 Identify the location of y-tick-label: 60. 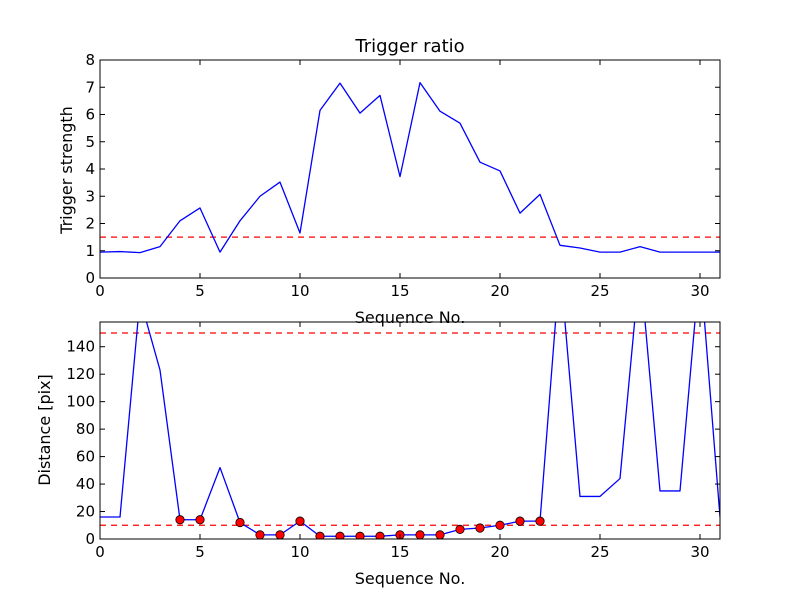
(85, 457).